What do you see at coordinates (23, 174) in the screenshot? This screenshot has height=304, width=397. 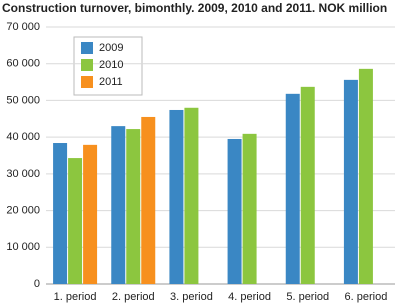 I see `y-tick-label: 30 000` at bounding box center [23, 174].